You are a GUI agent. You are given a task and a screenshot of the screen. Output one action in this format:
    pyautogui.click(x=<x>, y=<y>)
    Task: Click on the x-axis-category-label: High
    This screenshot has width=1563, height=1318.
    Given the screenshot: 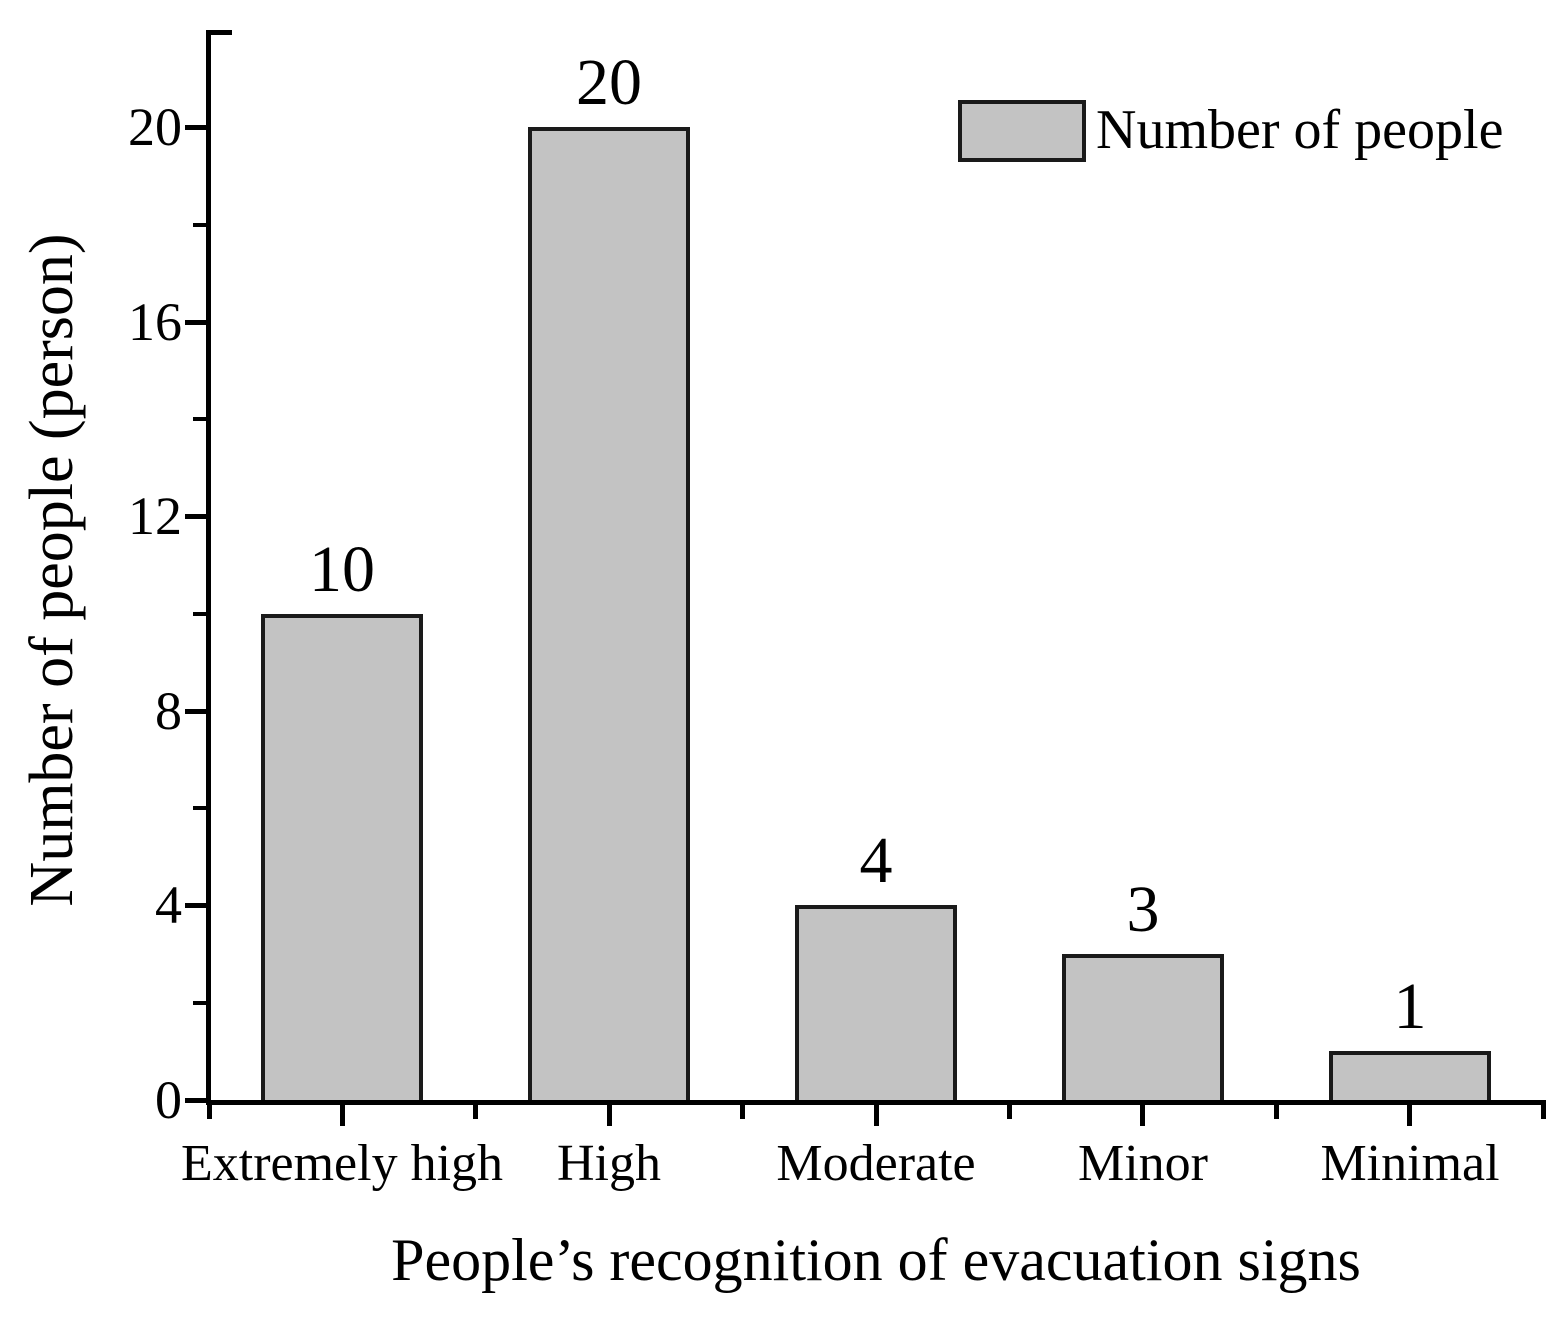 What is the action you would take?
    pyautogui.click(x=609, y=1163)
    